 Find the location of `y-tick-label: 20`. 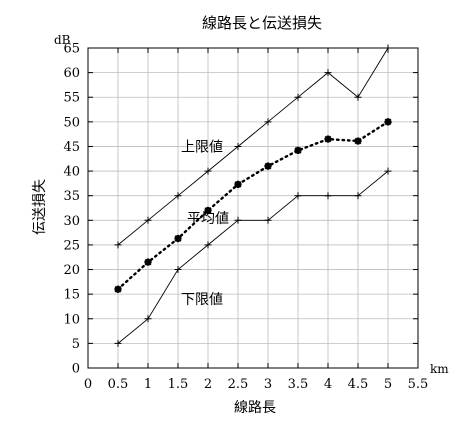

y-tick-label: 20 is located at coordinates (71, 270).